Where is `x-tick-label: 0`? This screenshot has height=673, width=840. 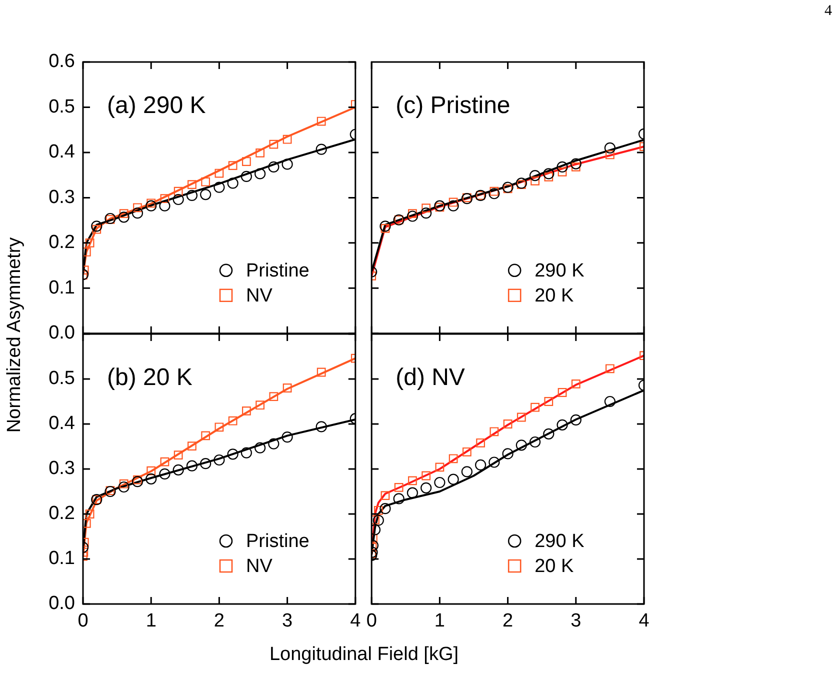
x-tick-label: 0 is located at coordinates (83, 621).